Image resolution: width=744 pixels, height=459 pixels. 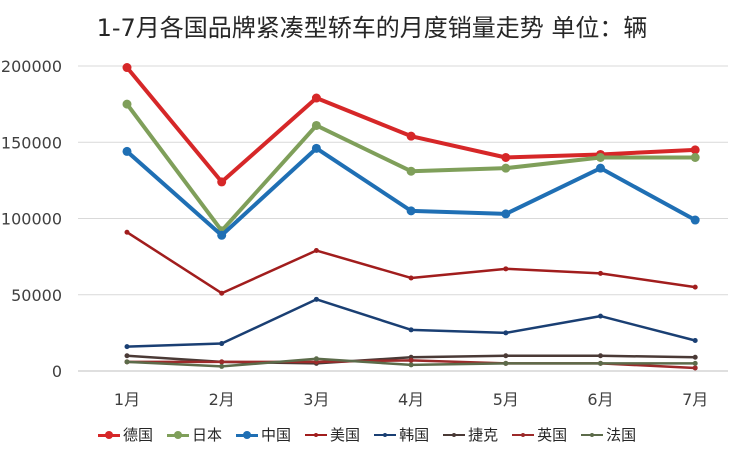 What do you see at coordinates (57, 371) in the screenshot?
I see `y-tick-label: 0` at bounding box center [57, 371].